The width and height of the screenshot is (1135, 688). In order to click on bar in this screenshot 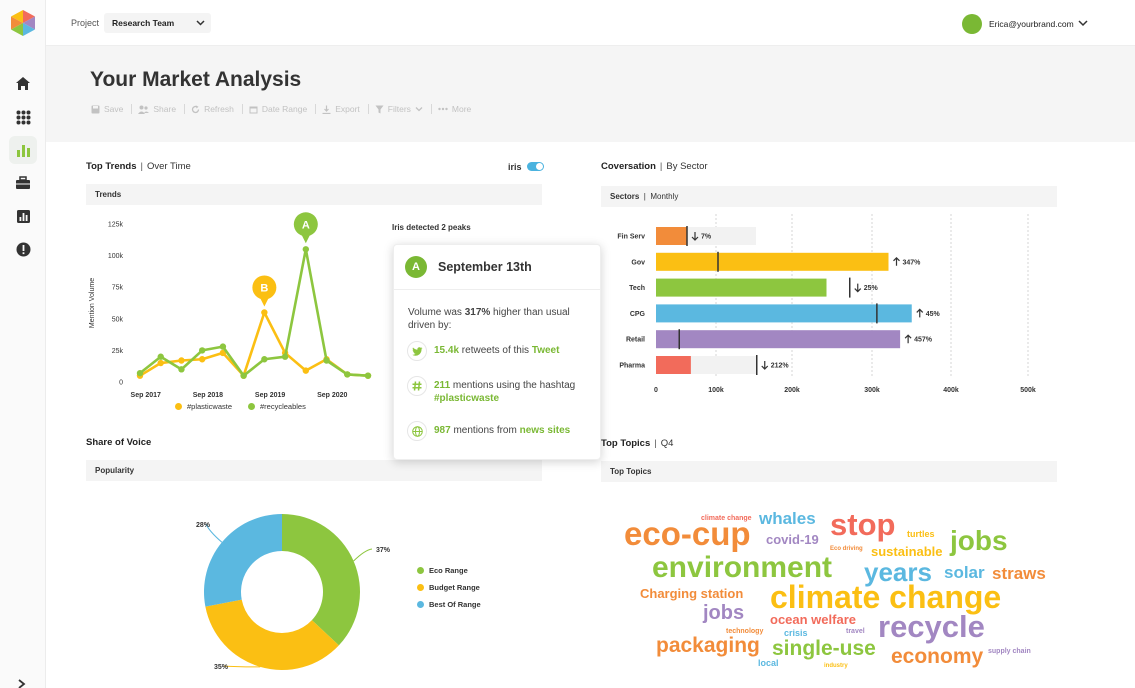, I will do `click(673, 365)`.